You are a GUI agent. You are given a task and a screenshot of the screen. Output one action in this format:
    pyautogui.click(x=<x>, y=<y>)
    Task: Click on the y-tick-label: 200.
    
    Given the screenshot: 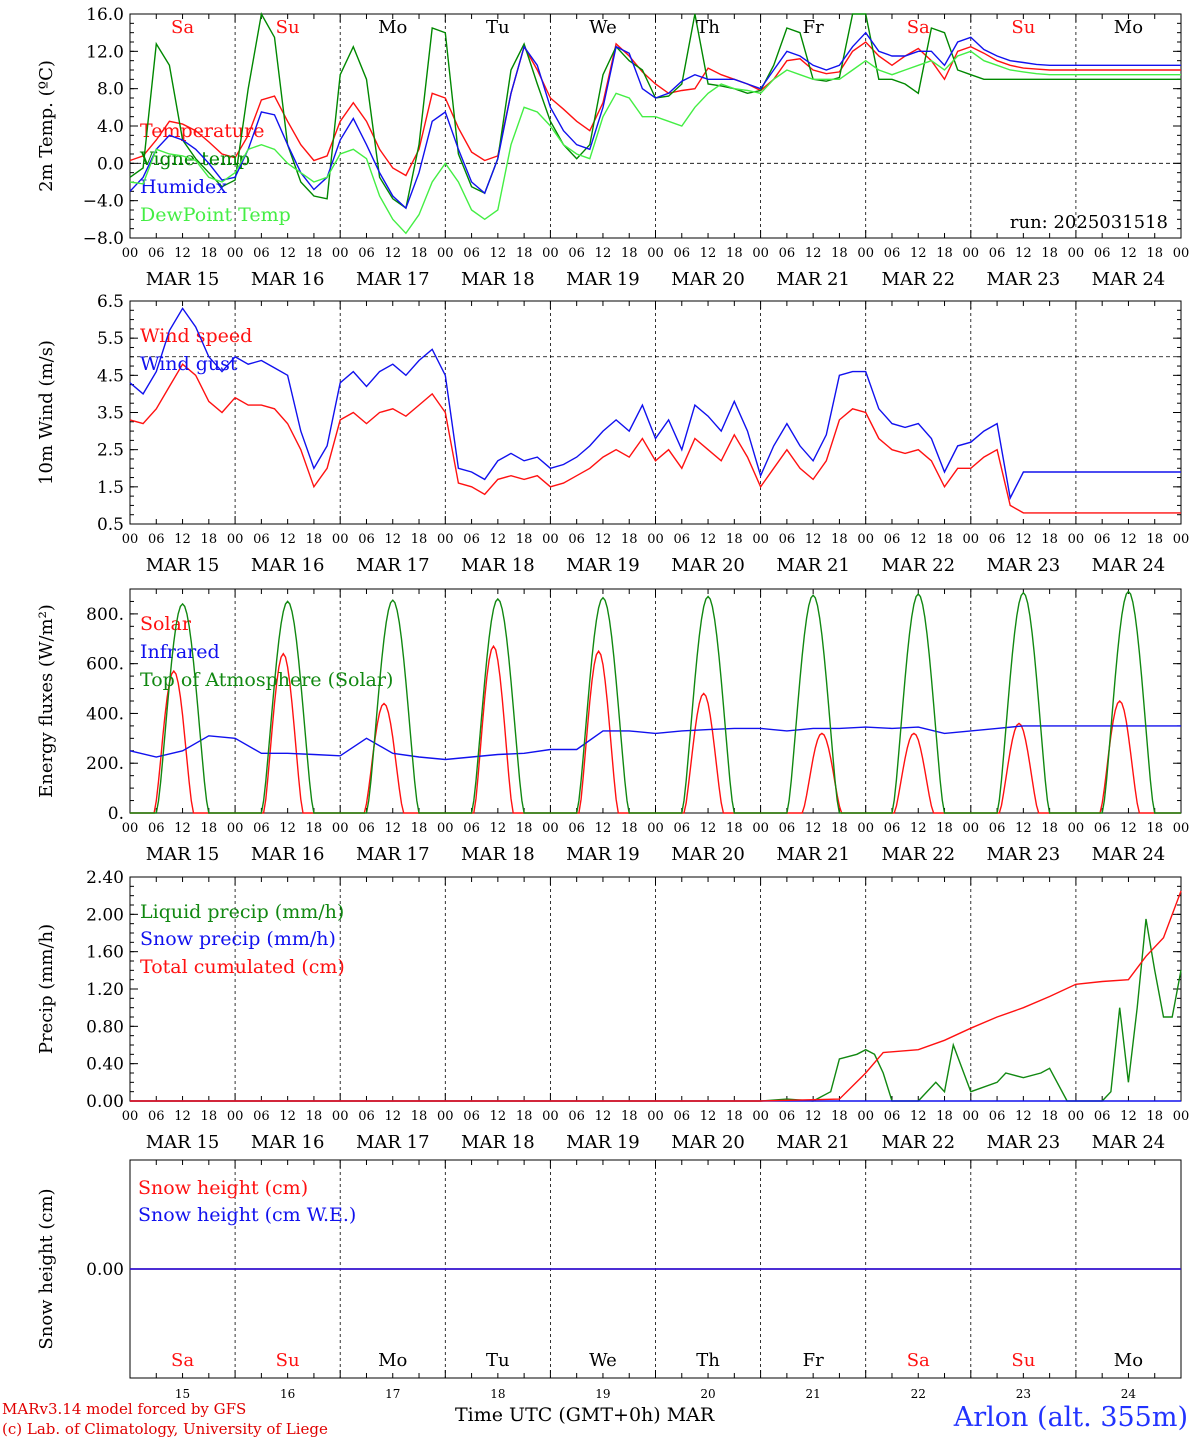 What is the action you would take?
    pyautogui.click(x=105, y=764)
    